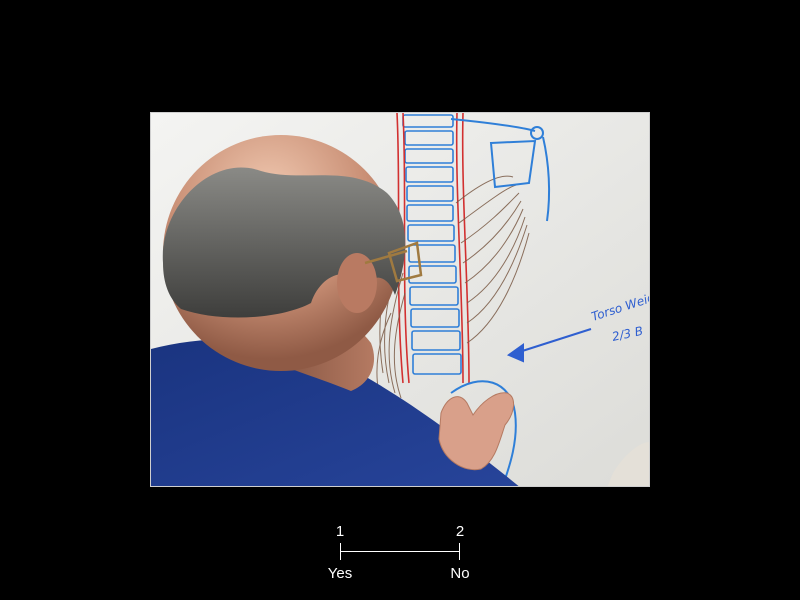  What do you see at coordinates (476, 431) in the screenshot?
I see `person-hand` at bounding box center [476, 431].